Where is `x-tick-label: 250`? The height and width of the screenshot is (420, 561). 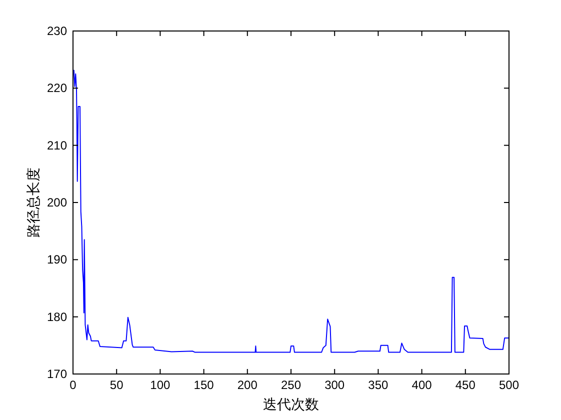 x-tick-label: 250 is located at coordinates (291, 385).